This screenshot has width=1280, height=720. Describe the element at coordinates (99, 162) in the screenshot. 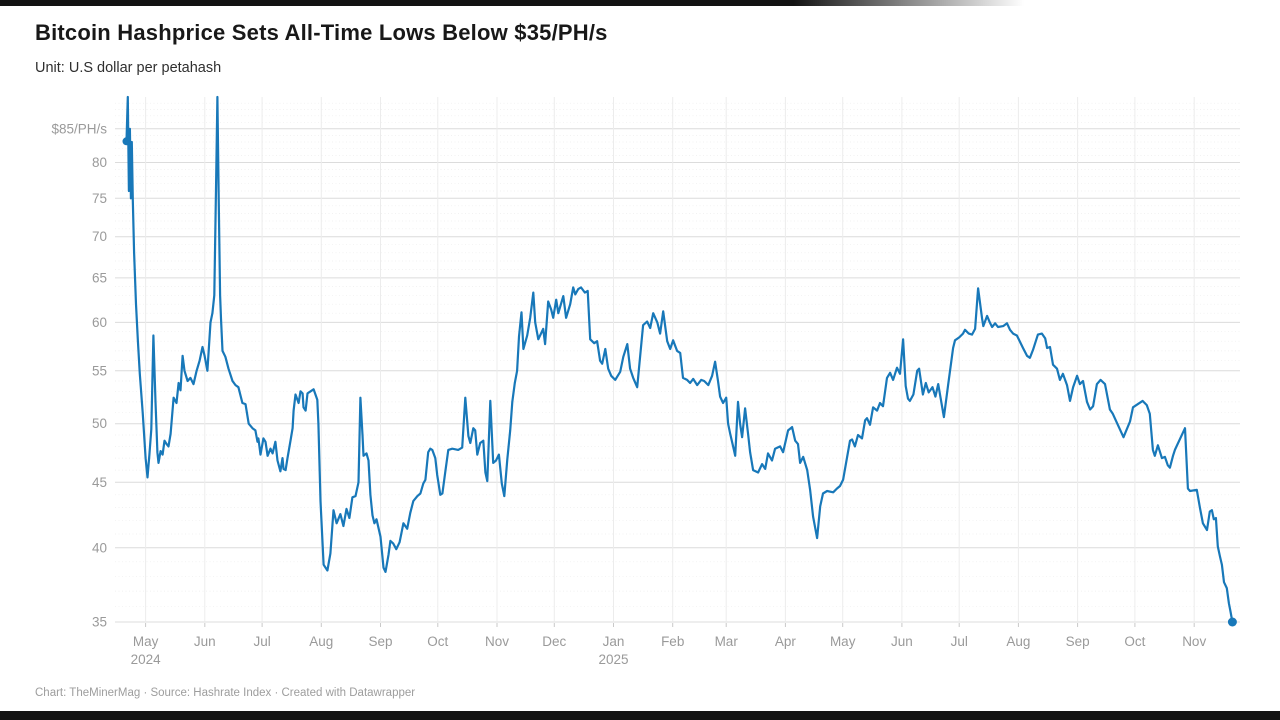

I see `y-tick-label: 80` at that location.